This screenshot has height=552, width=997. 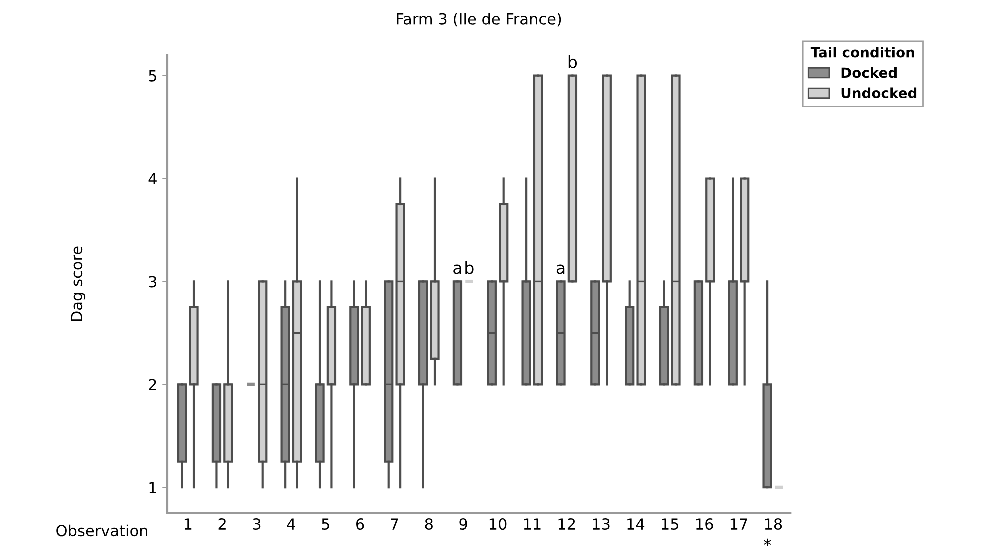 I want to click on x-tick-label: 16, so click(x=705, y=524).